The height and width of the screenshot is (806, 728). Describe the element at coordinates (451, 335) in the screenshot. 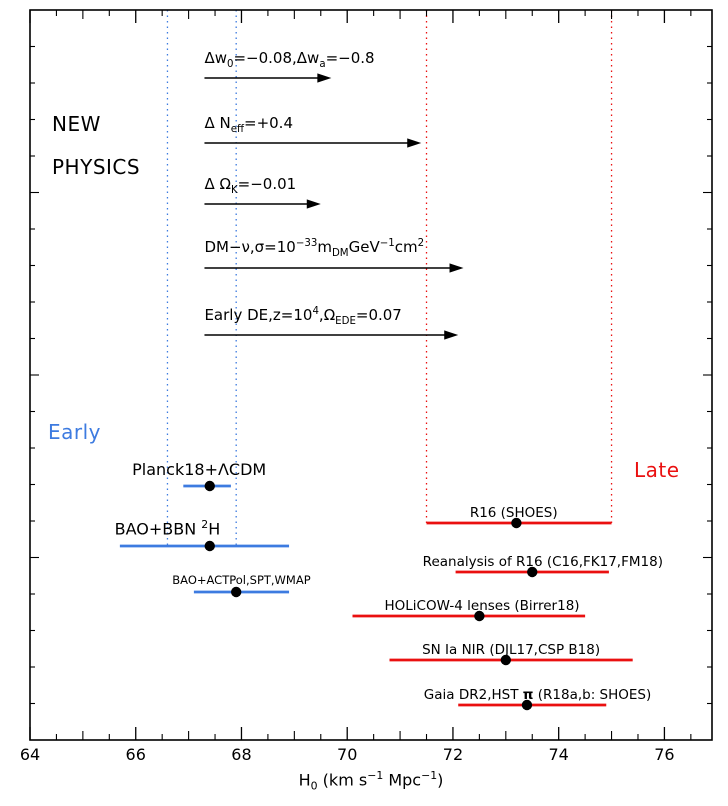

I see `arrowhead-early-de` at that location.